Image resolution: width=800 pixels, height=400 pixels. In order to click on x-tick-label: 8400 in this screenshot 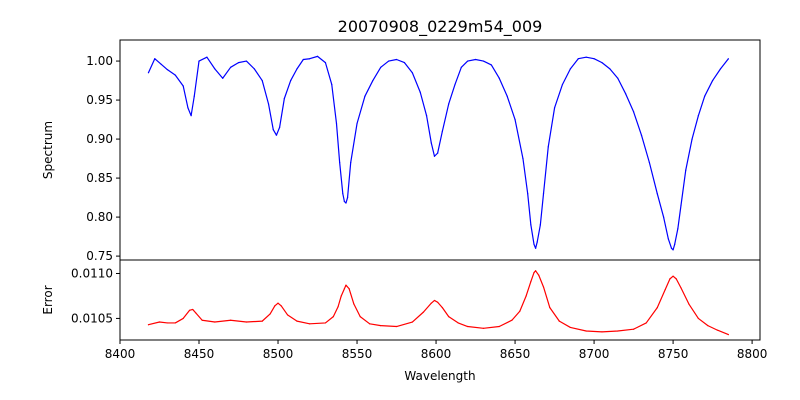, I will do `click(120, 354)`.